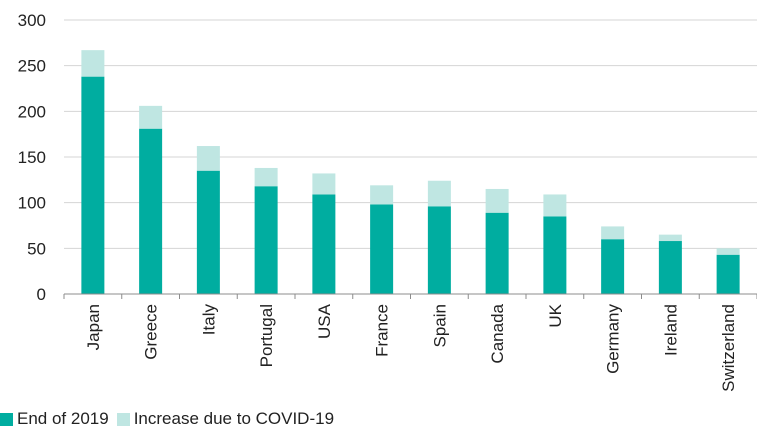  I want to click on x-tick-label-portugal: Portugal, so click(266, 335).